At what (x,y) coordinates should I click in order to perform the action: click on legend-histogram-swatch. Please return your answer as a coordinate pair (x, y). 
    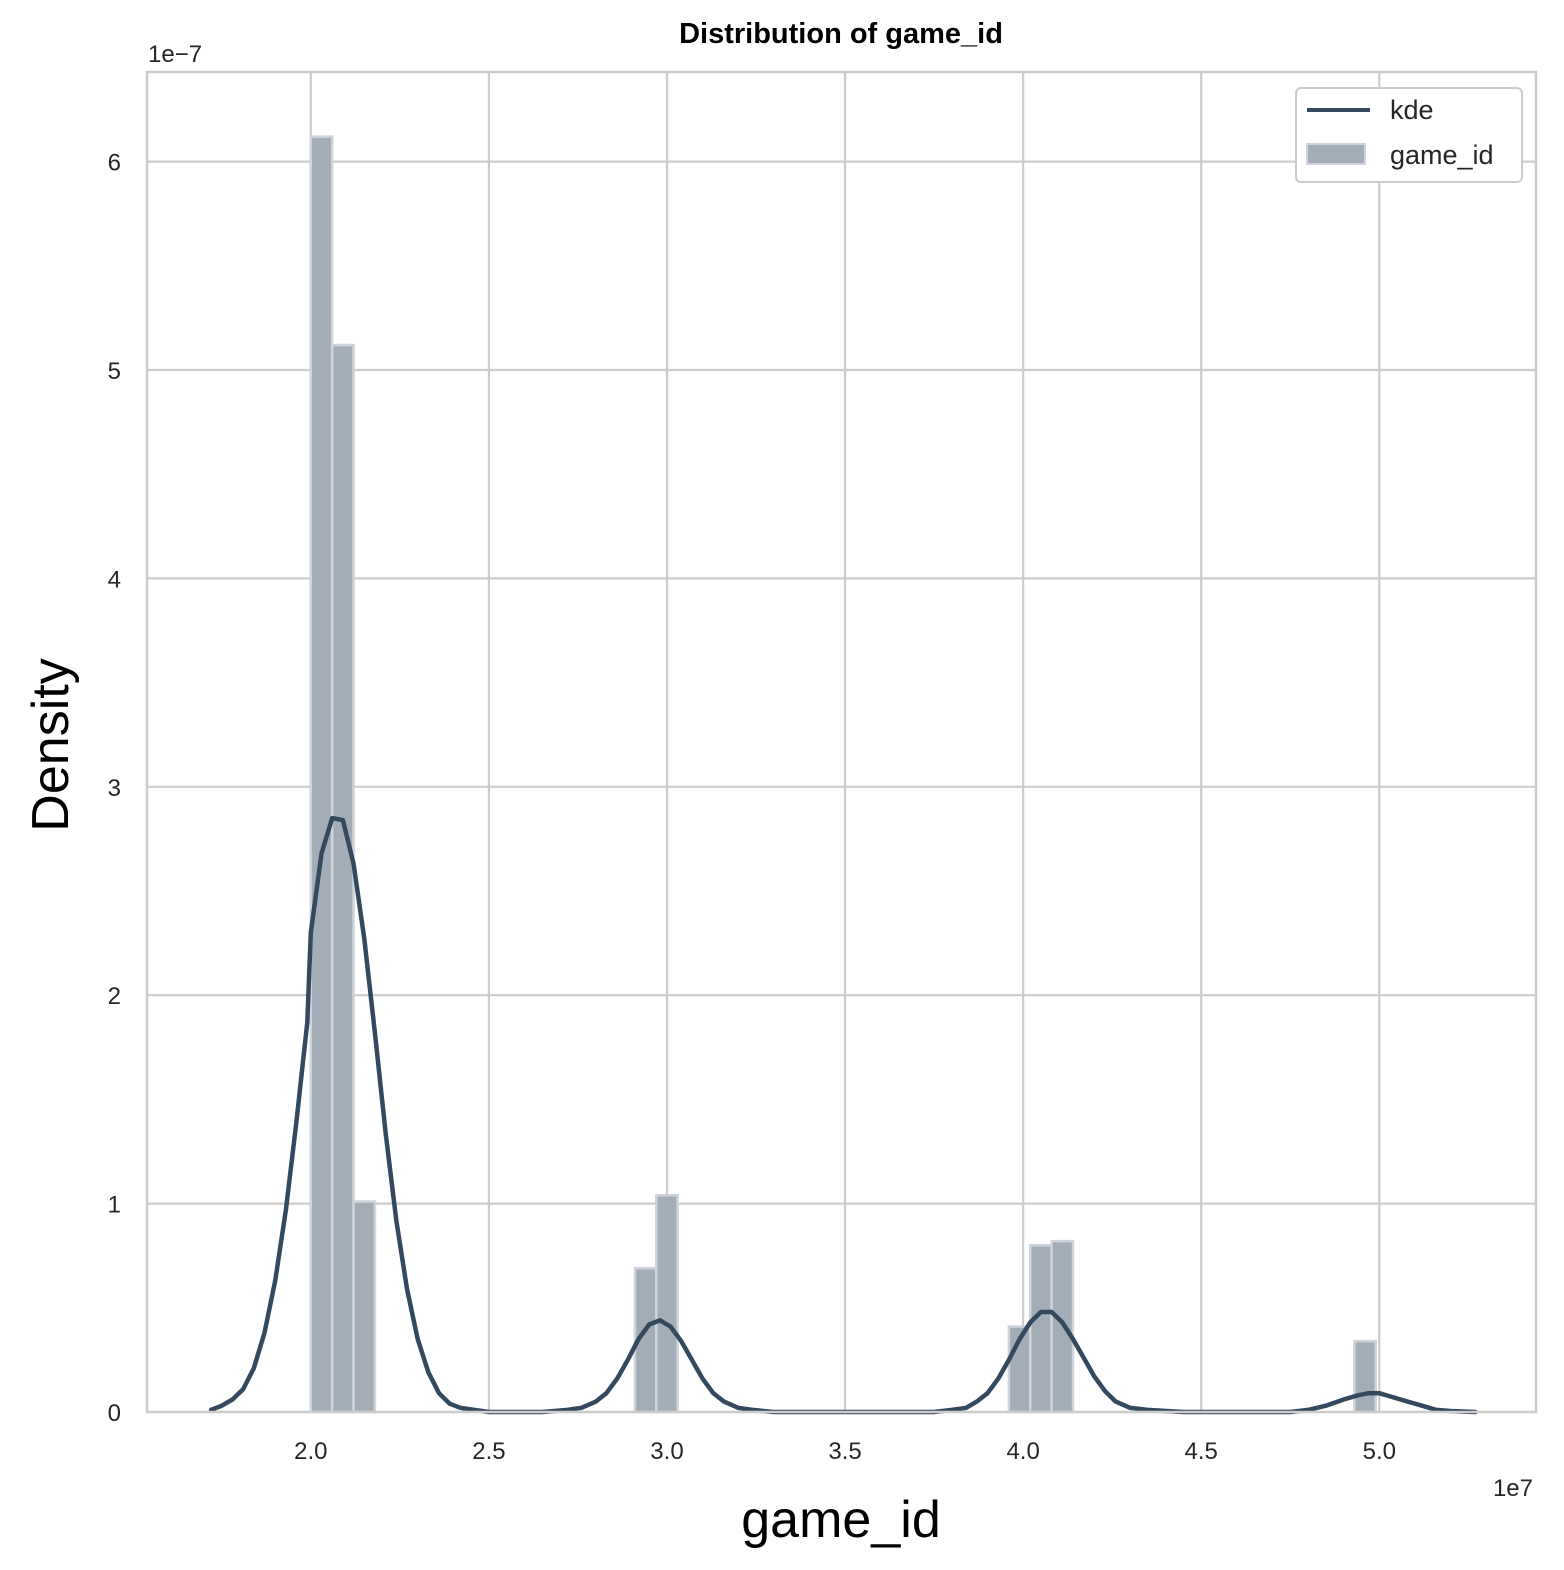
    Looking at the image, I should click on (1336, 154).